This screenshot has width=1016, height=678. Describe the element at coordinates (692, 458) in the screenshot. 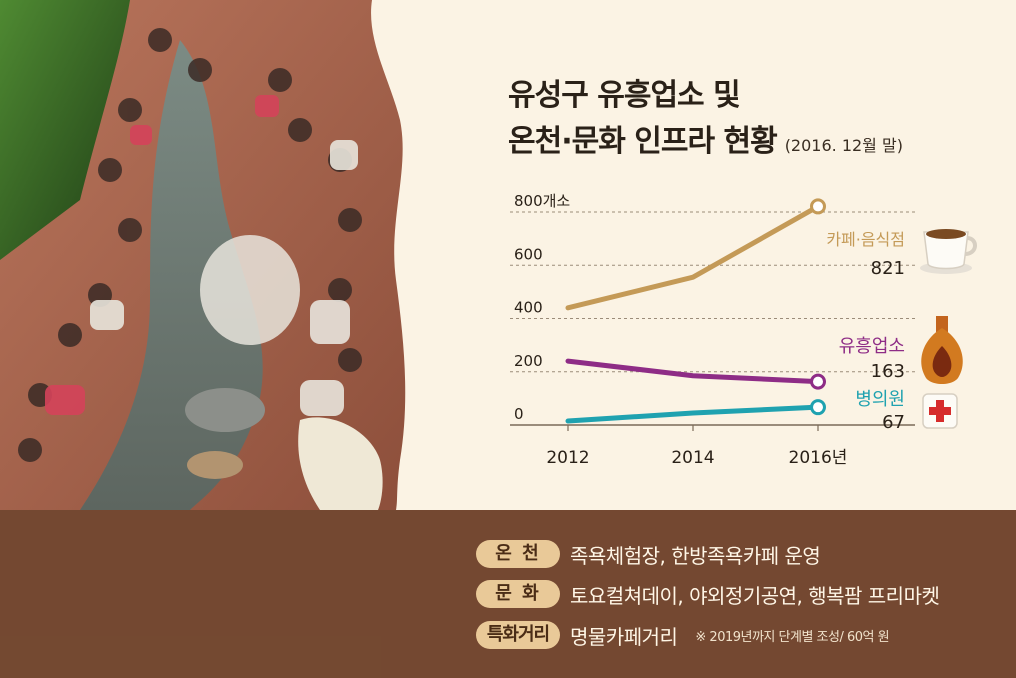

I see `x-tick-label: 2014` at that location.